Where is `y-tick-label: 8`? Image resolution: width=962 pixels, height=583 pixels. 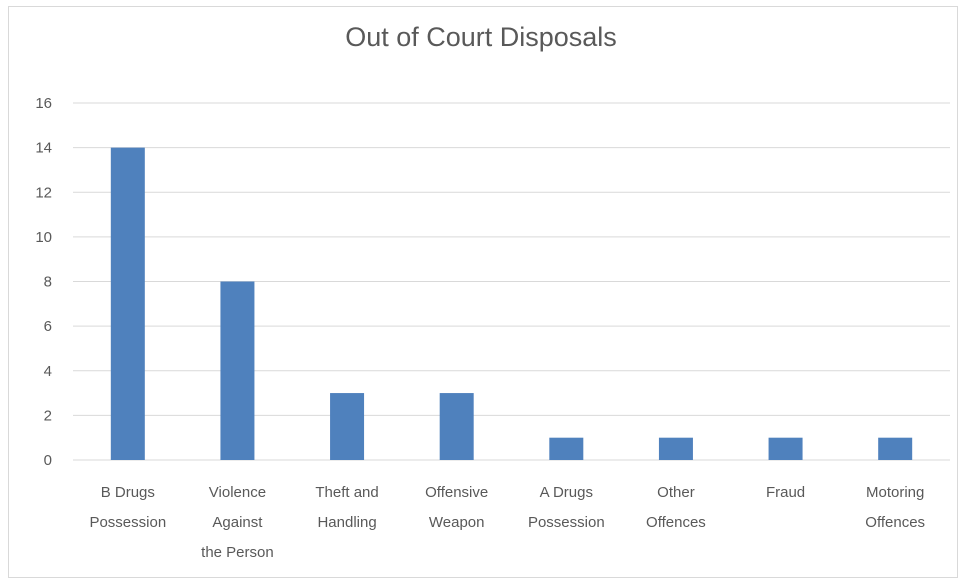 y-tick-label: 8 is located at coordinates (48, 282).